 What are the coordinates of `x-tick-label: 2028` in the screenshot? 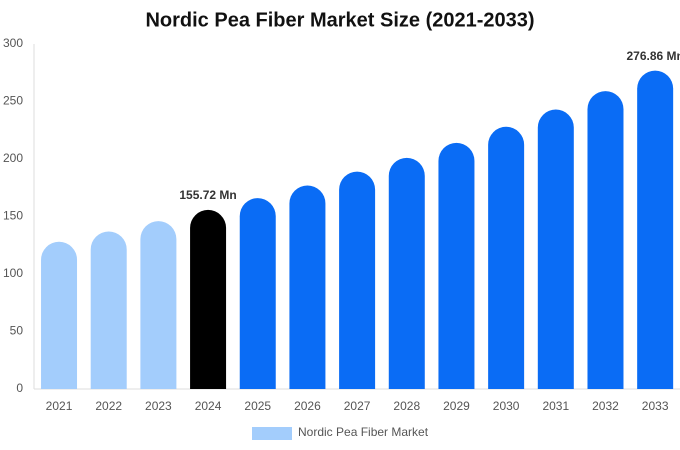 It's located at (406, 406).